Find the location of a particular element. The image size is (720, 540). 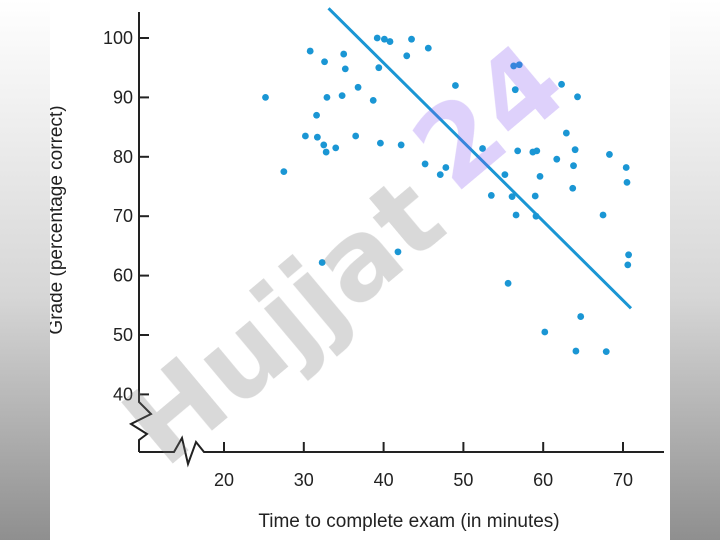

x-axis-title: Time to complete exam (in minutes) is located at coordinates (408, 521).